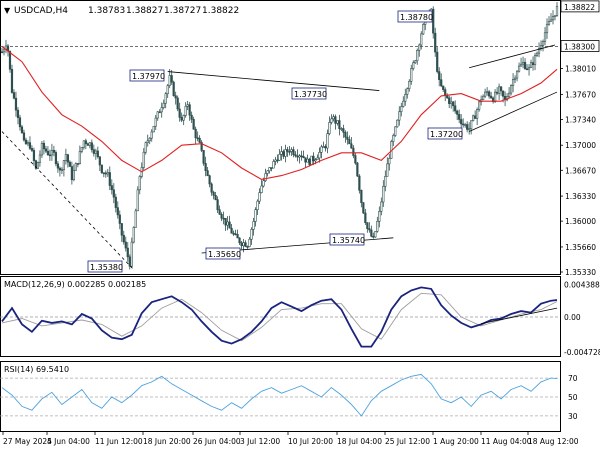 Image resolution: width=600 pixels, height=454 pixels. Describe the element at coordinates (580, 94) in the screenshot. I see `price-tick-label: 1.37670` at that location.